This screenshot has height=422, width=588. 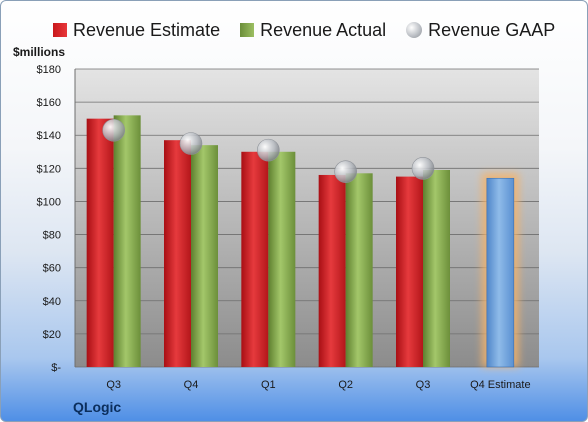 What do you see at coordinates (60, 30) in the screenshot?
I see `legend-swatch-estimate` at bounding box center [60, 30].